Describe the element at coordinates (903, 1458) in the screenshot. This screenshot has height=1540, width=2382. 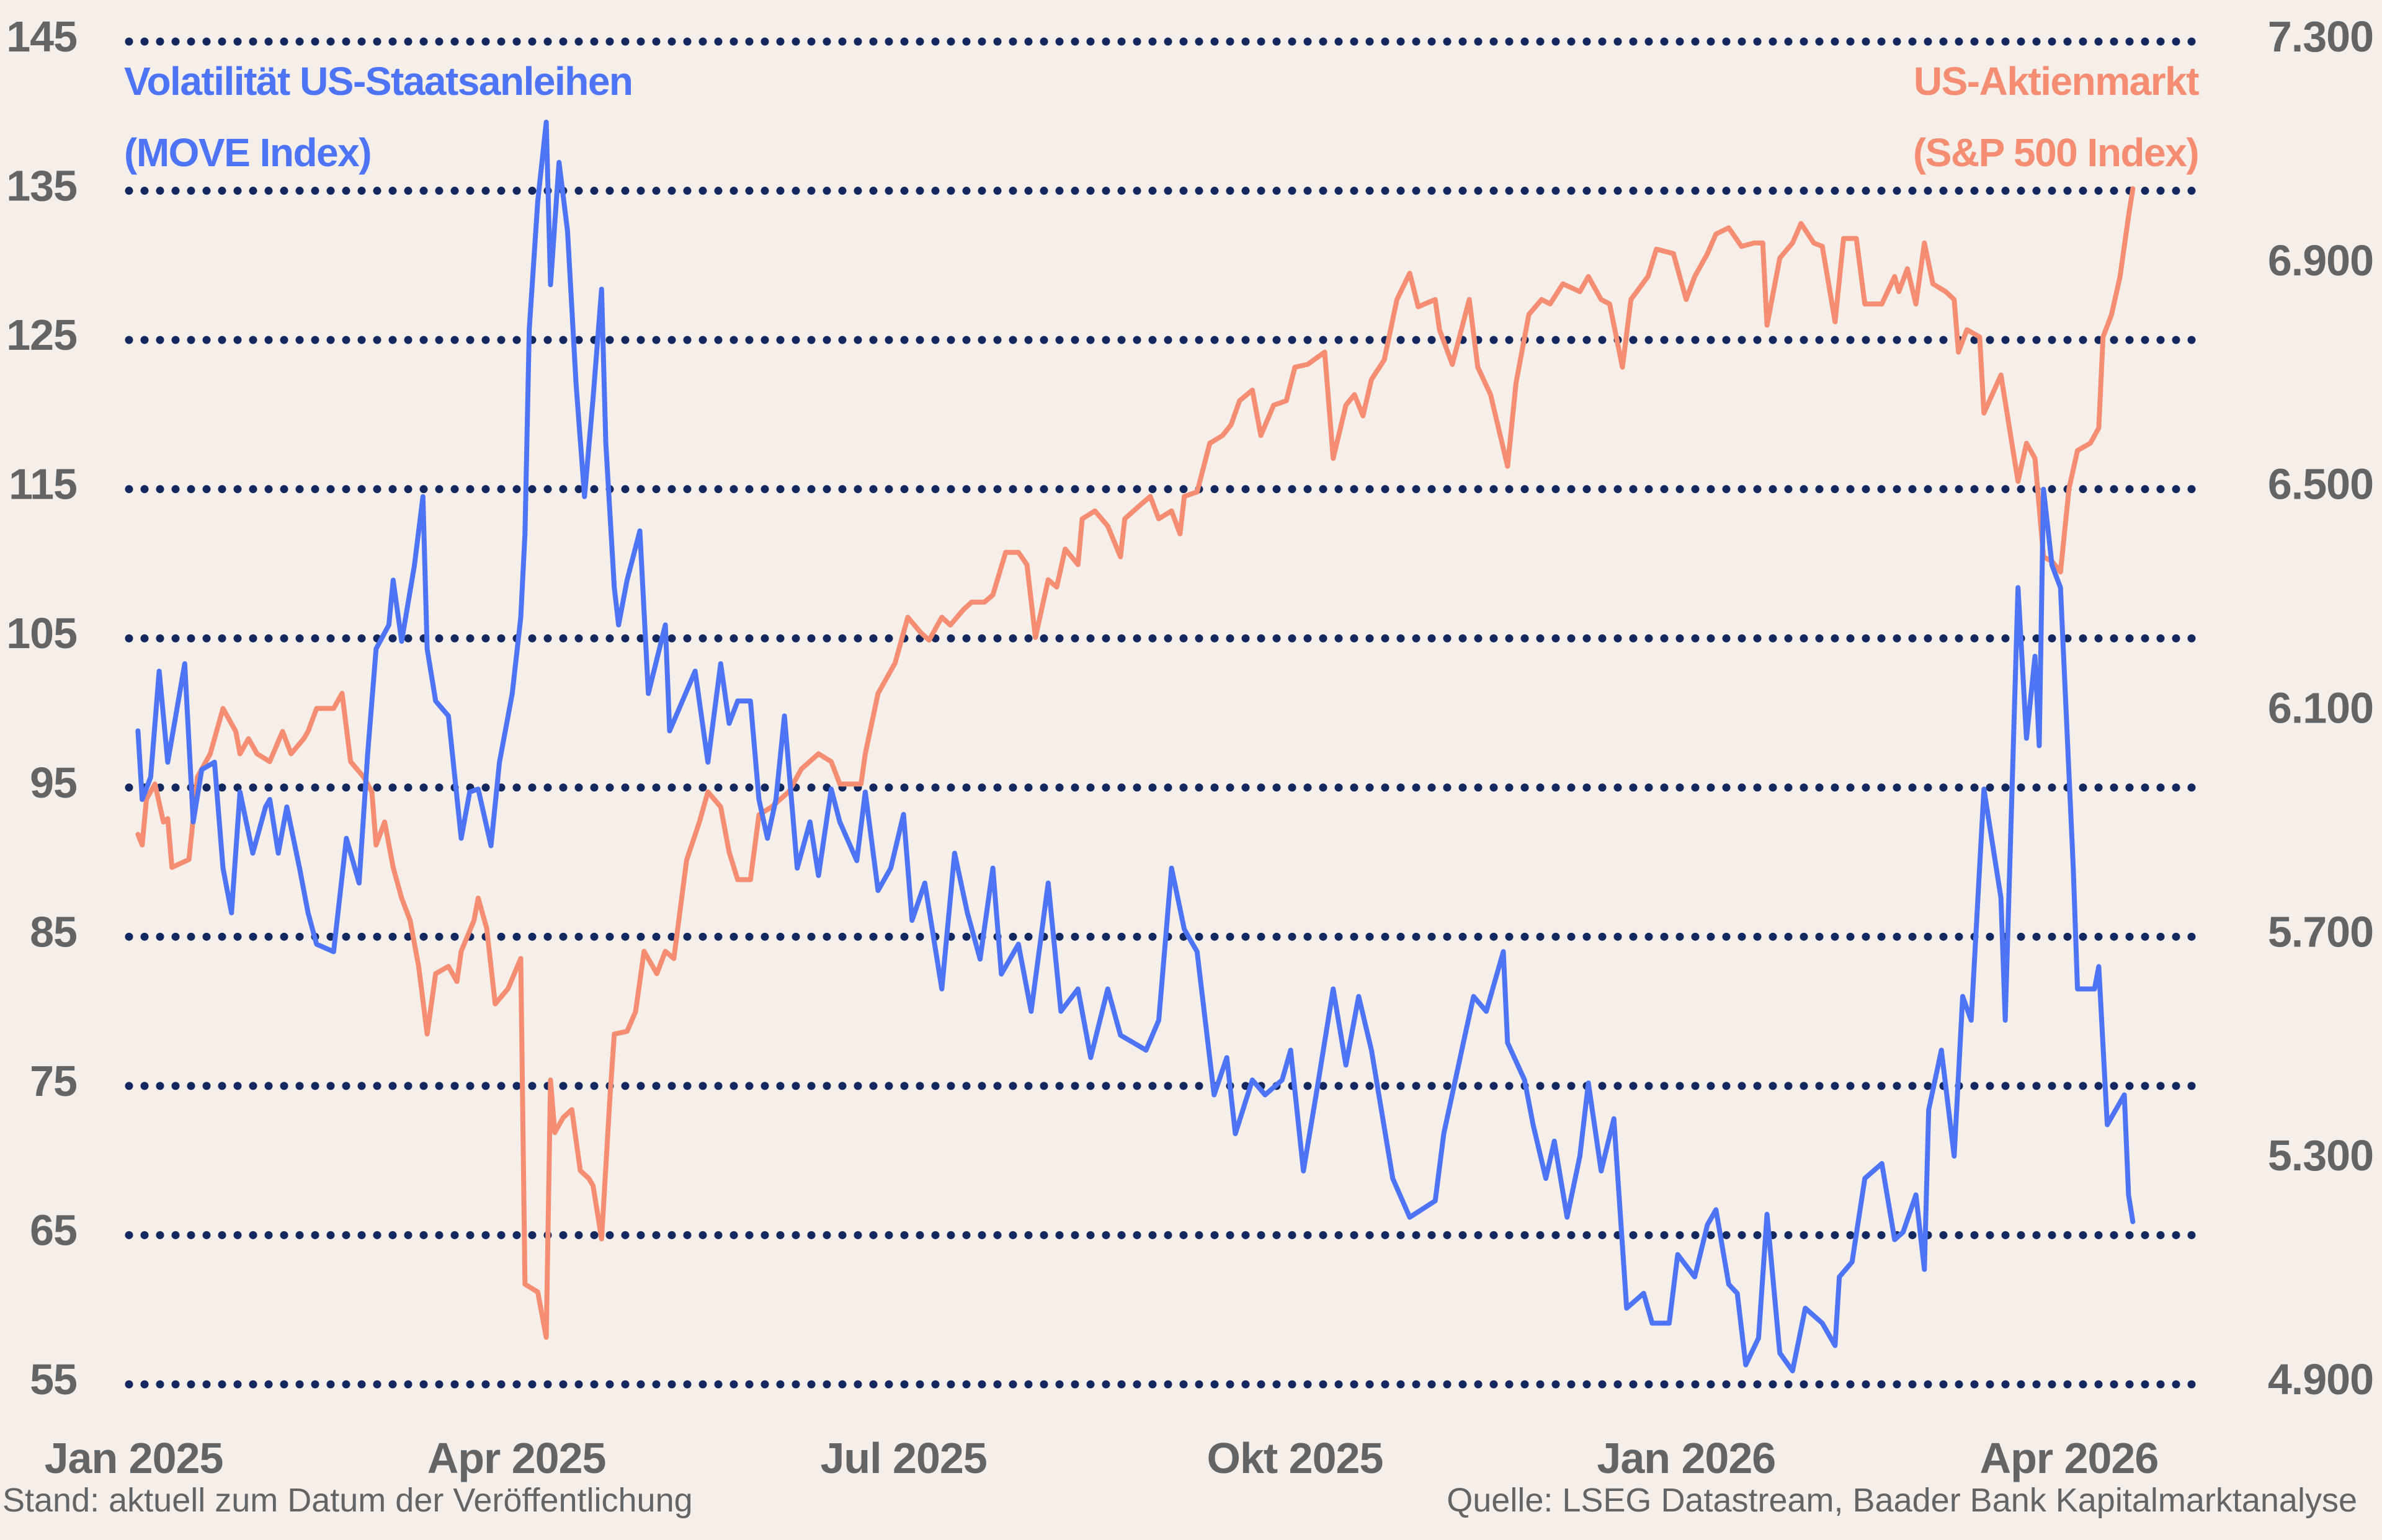
I see `x-axis-tick-label: Jul 2025` at that location.